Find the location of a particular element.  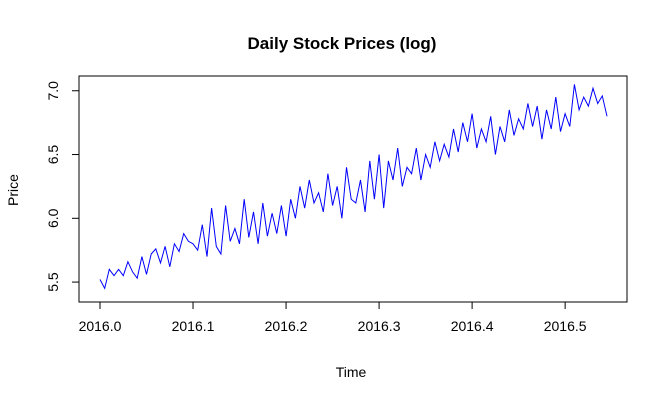

x-tick-label: 2016.2 is located at coordinates (286, 326).